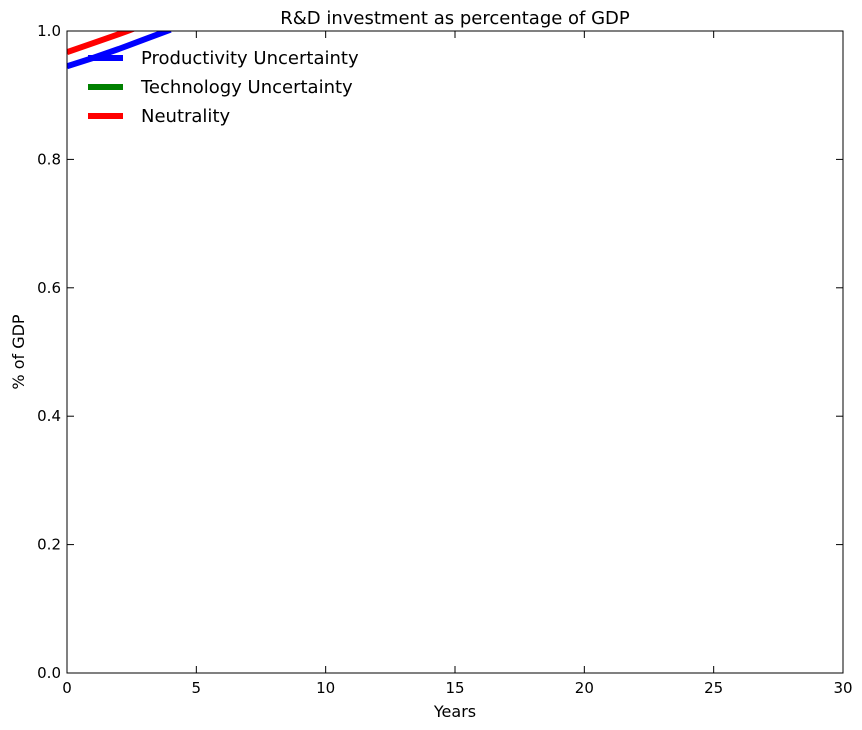 This screenshot has height=730, width=862. What do you see at coordinates (454, 688) in the screenshot?
I see `x-tick-label: 15` at bounding box center [454, 688].